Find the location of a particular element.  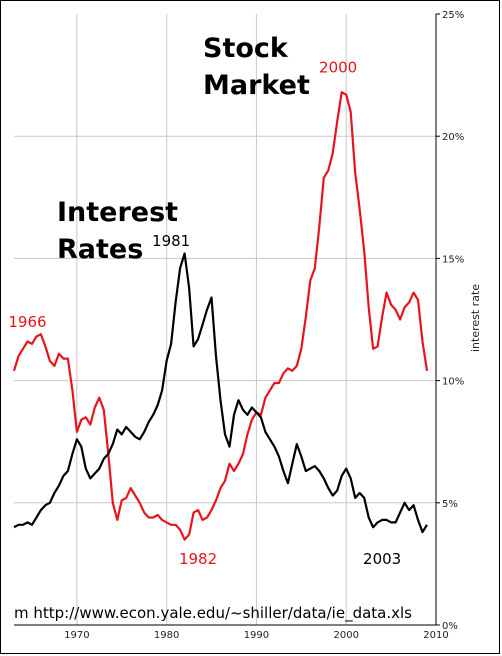

interest-rates-label-line1: Interest is located at coordinates (117, 212).